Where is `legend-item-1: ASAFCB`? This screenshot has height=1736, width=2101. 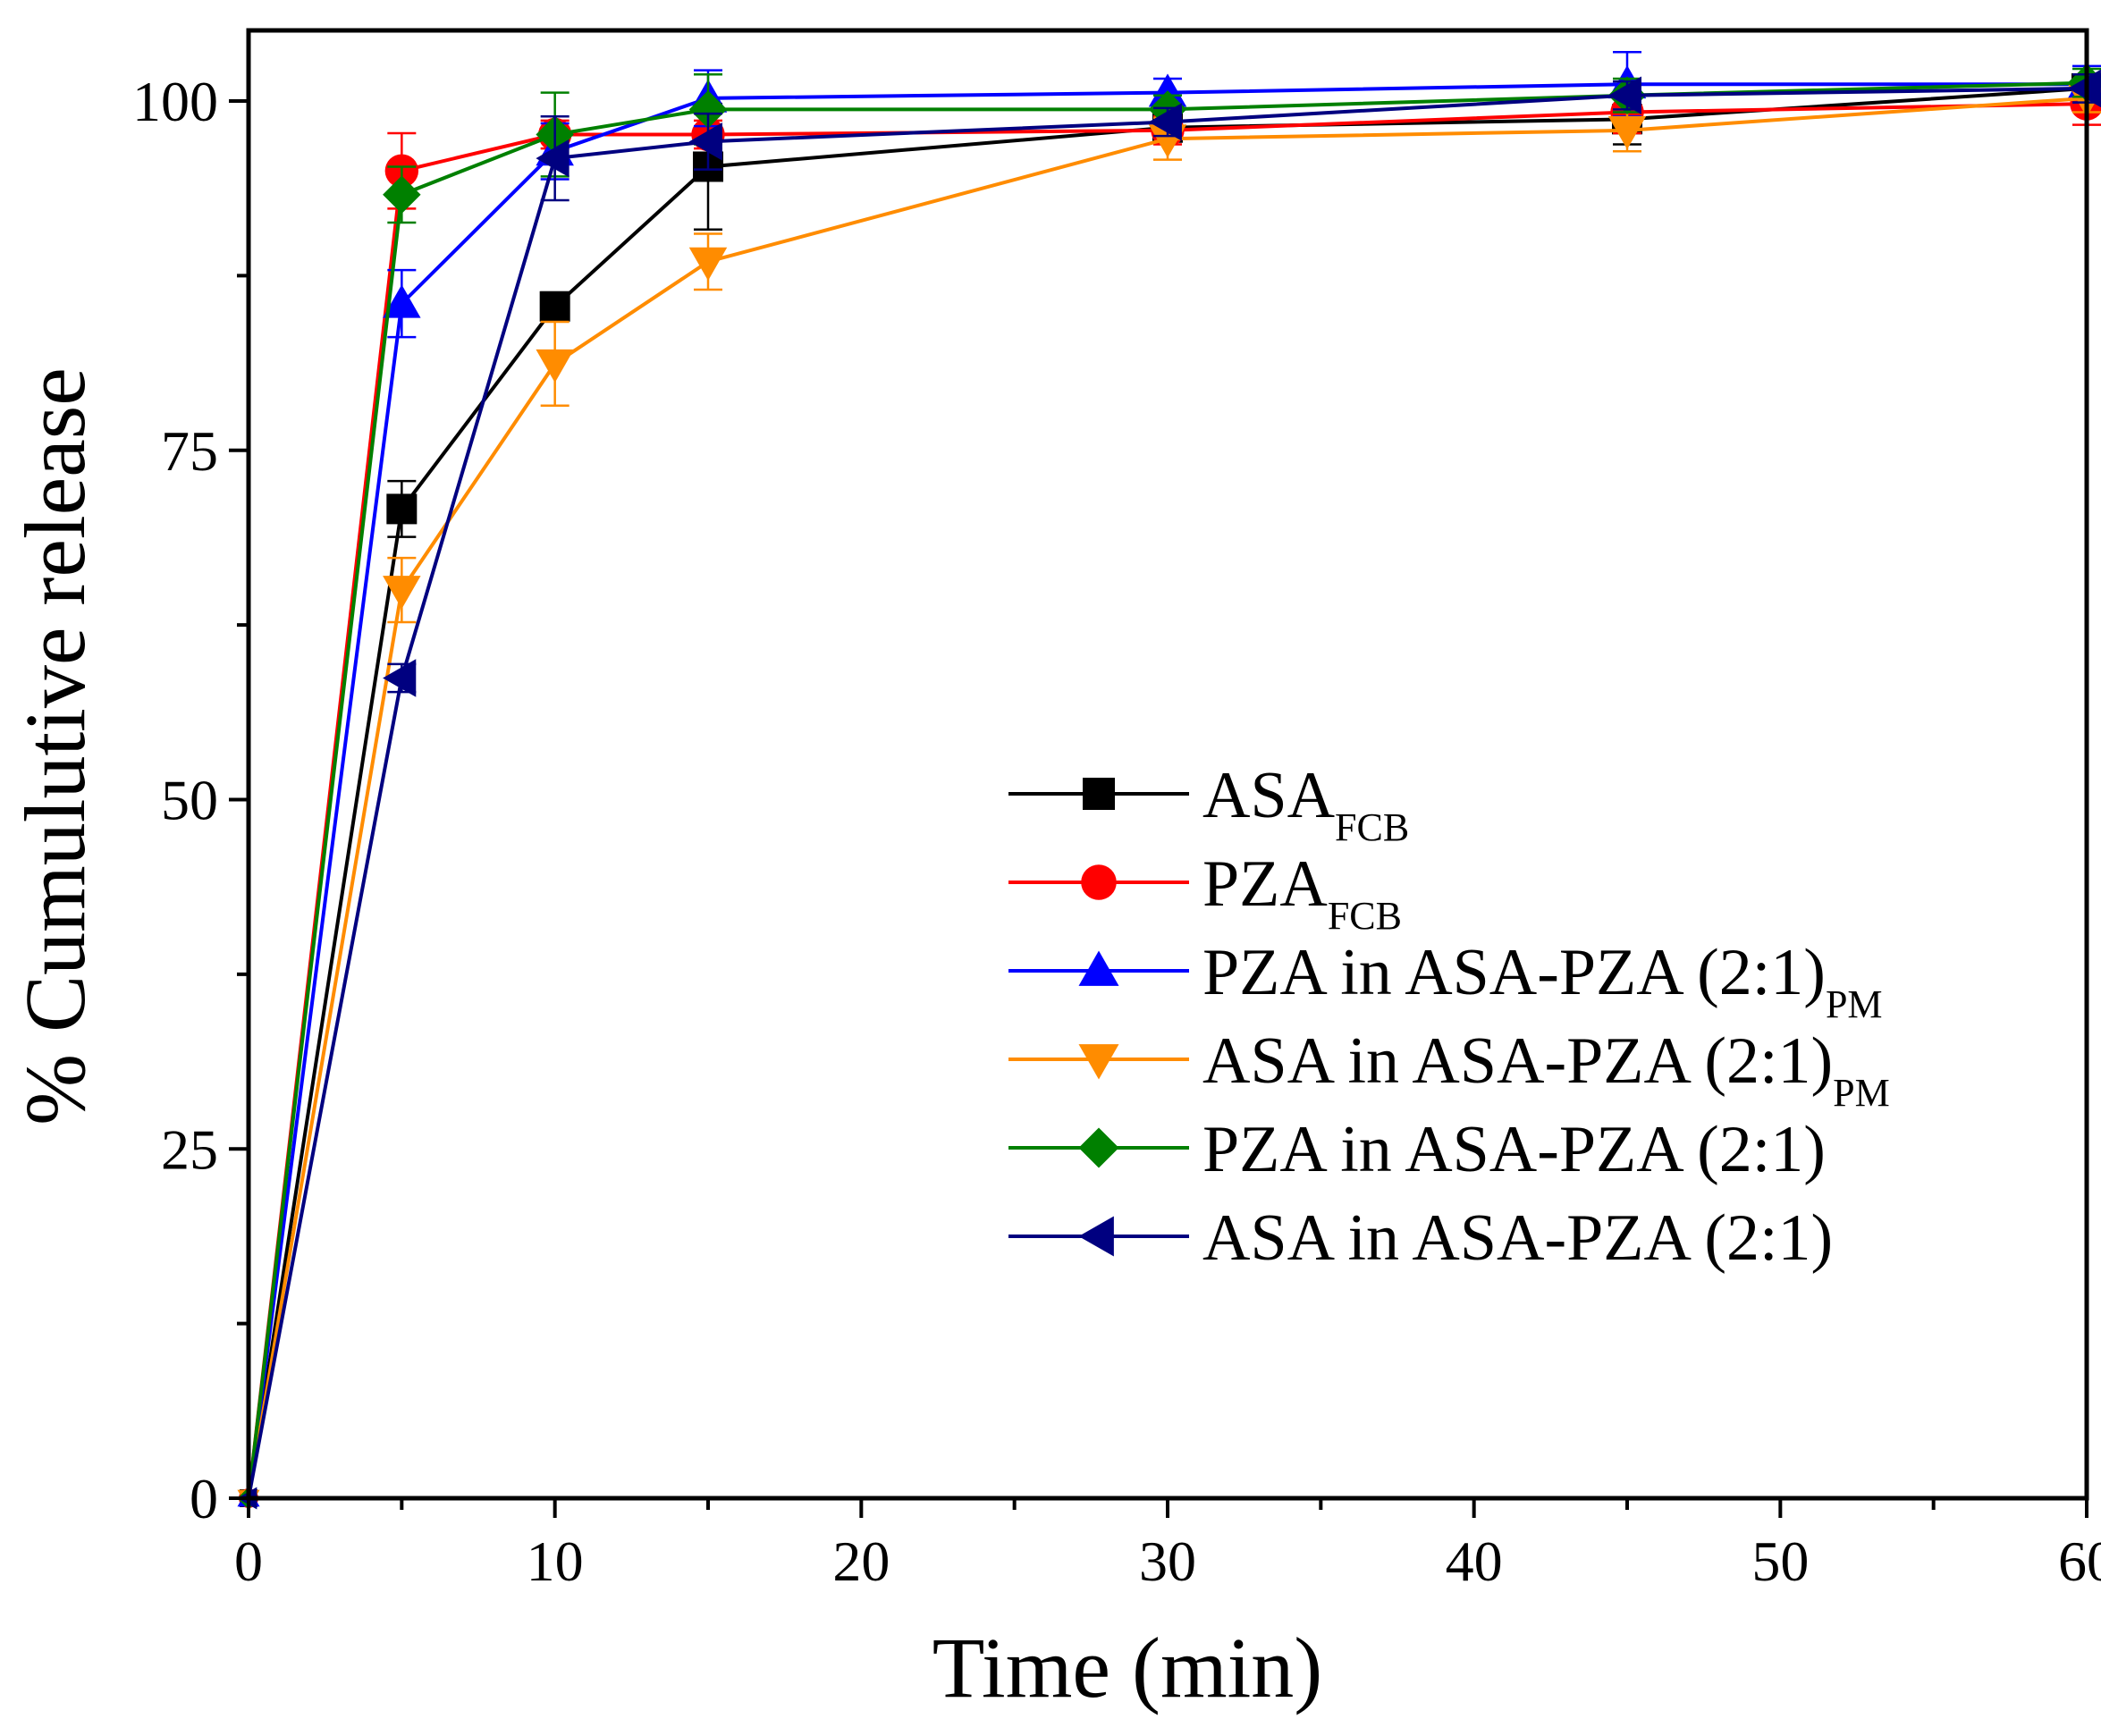 legend-item-1: ASAFCB is located at coordinates (1209, 804).